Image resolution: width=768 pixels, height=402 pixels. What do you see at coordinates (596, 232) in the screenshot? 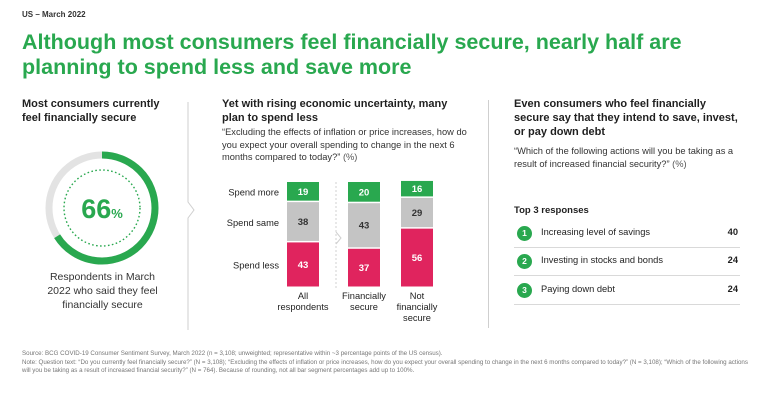
I see `response-label-1: Increasing level of savings` at bounding box center [596, 232].